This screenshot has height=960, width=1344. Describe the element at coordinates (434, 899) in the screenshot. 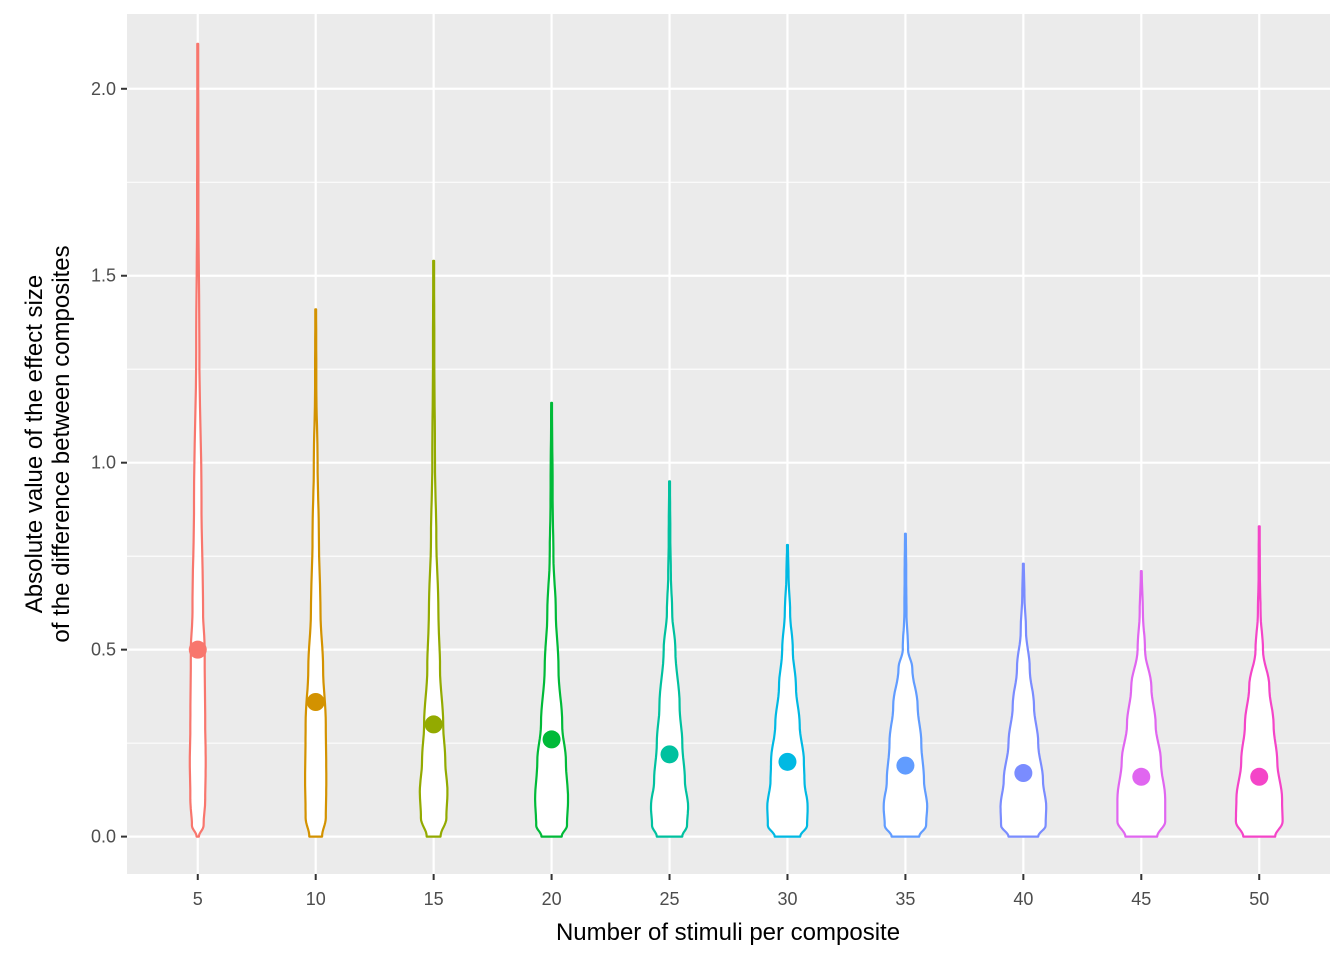

I see `x-tick-label: 15` at that location.